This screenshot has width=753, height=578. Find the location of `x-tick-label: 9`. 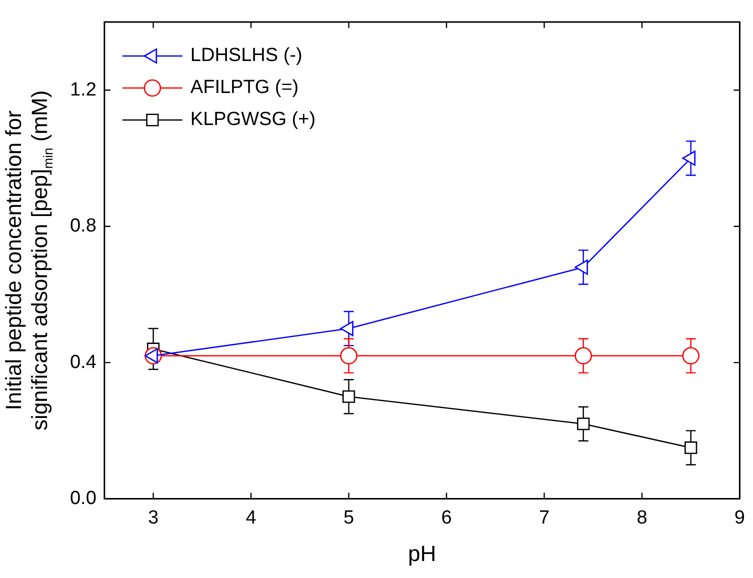

x-tick-label: 9 is located at coordinates (740, 517).